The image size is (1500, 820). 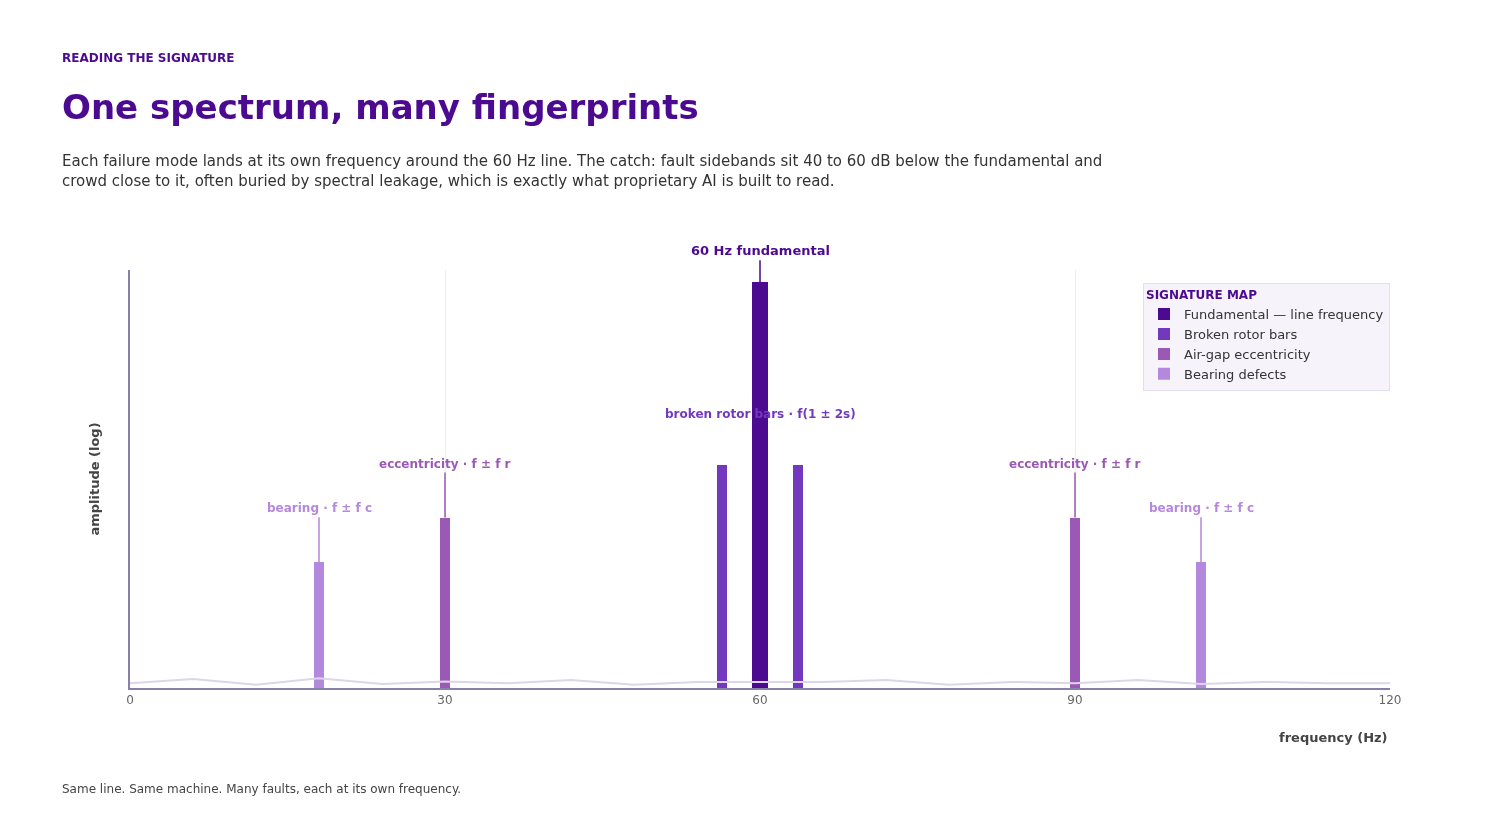 I want to click on x-tick-label: 60, so click(x=760, y=700).